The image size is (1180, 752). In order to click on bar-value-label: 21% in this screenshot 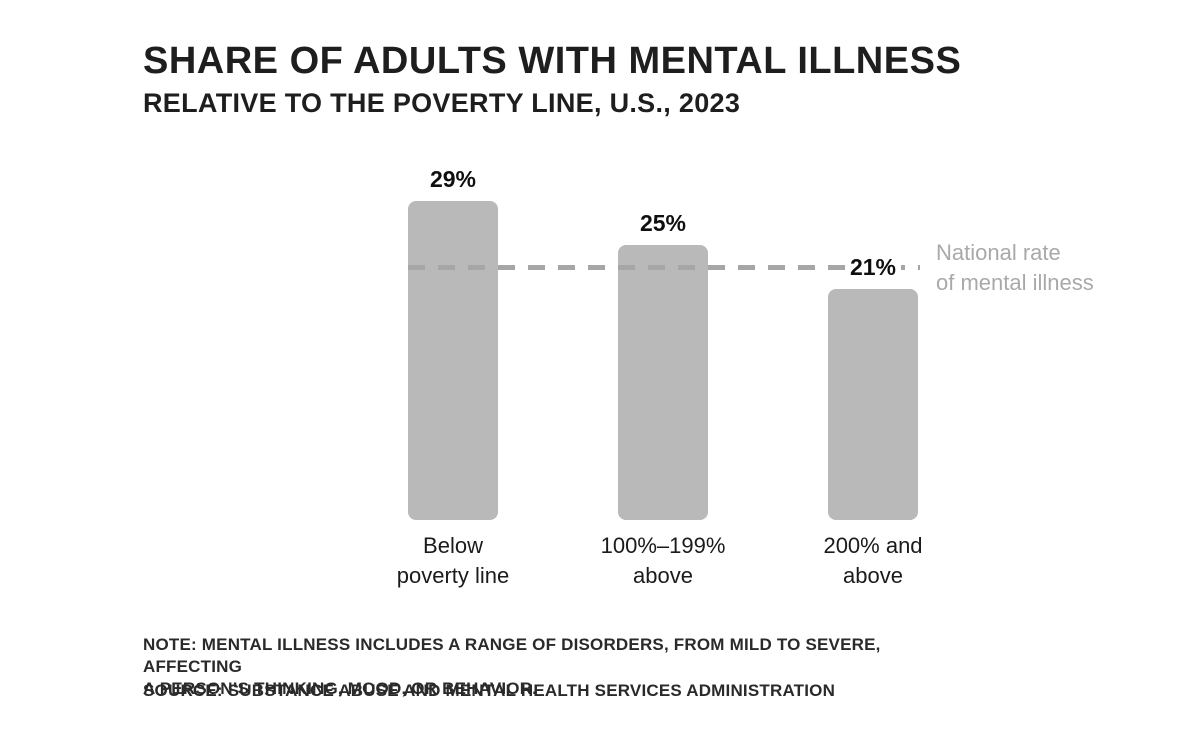, I will do `click(873, 267)`.